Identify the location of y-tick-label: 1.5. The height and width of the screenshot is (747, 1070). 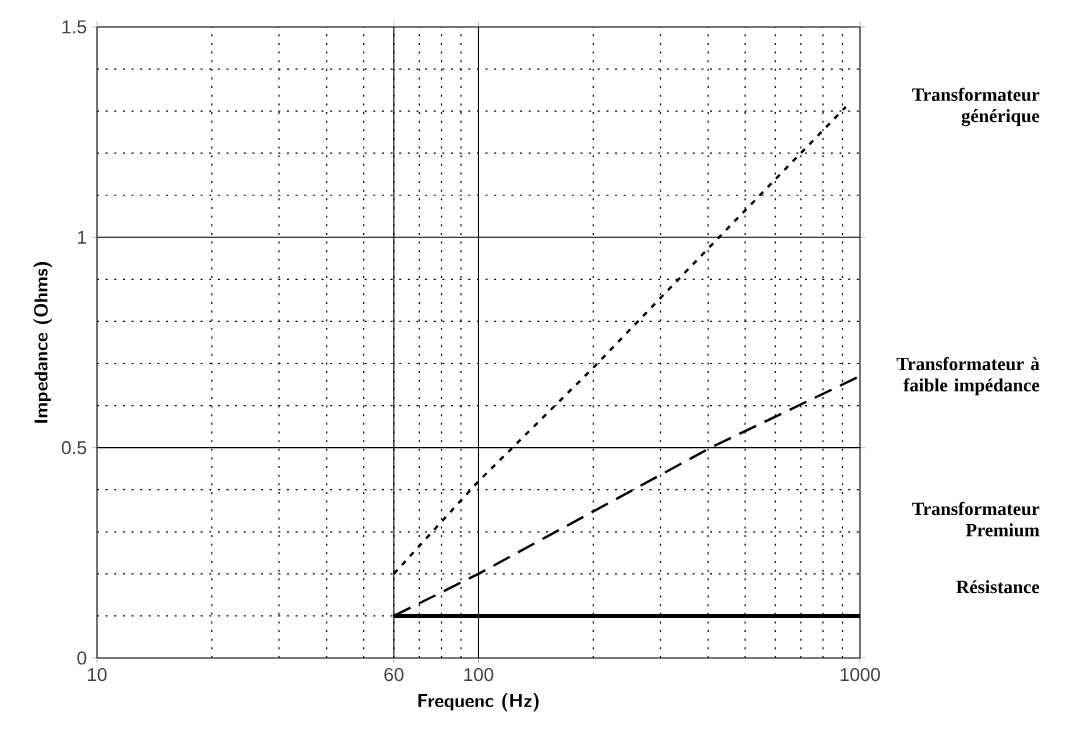
(74, 27).